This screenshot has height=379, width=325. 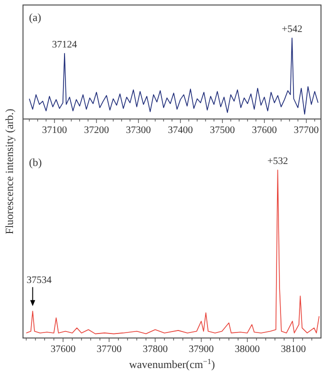 What do you see at coordinates (155, 349) in the screenshot?
I see `x-tick-label: 37800` at bounding box center [155, 349].